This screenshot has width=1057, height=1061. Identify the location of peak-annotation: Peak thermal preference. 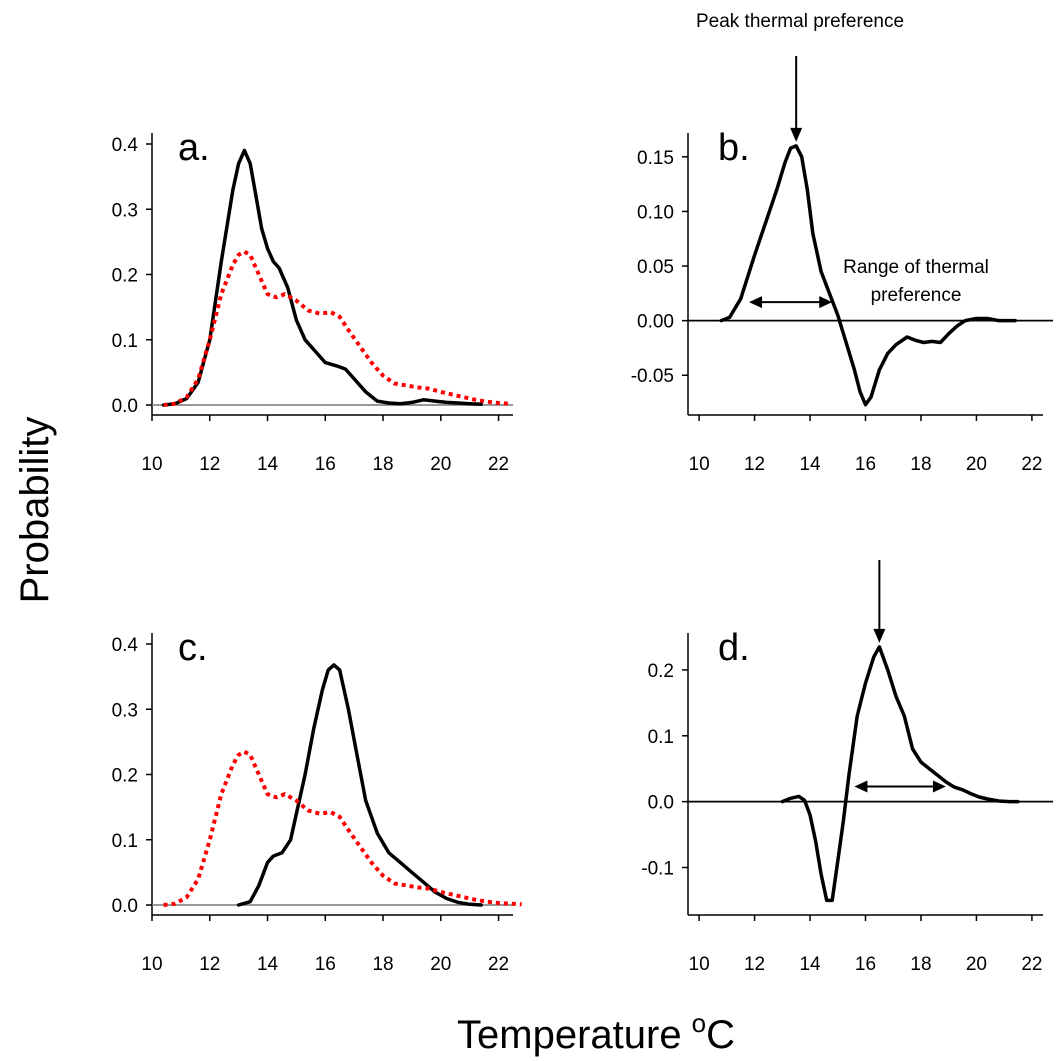
(800, 21).